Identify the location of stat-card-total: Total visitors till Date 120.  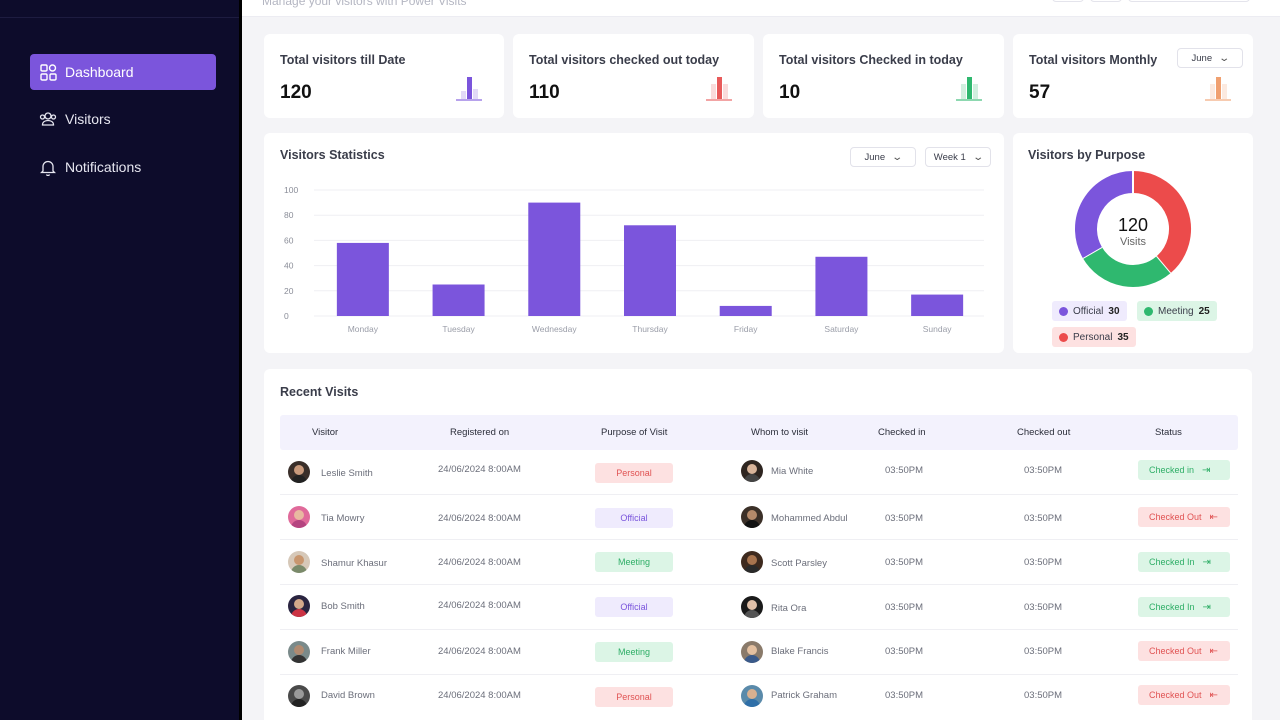
(384, 76).